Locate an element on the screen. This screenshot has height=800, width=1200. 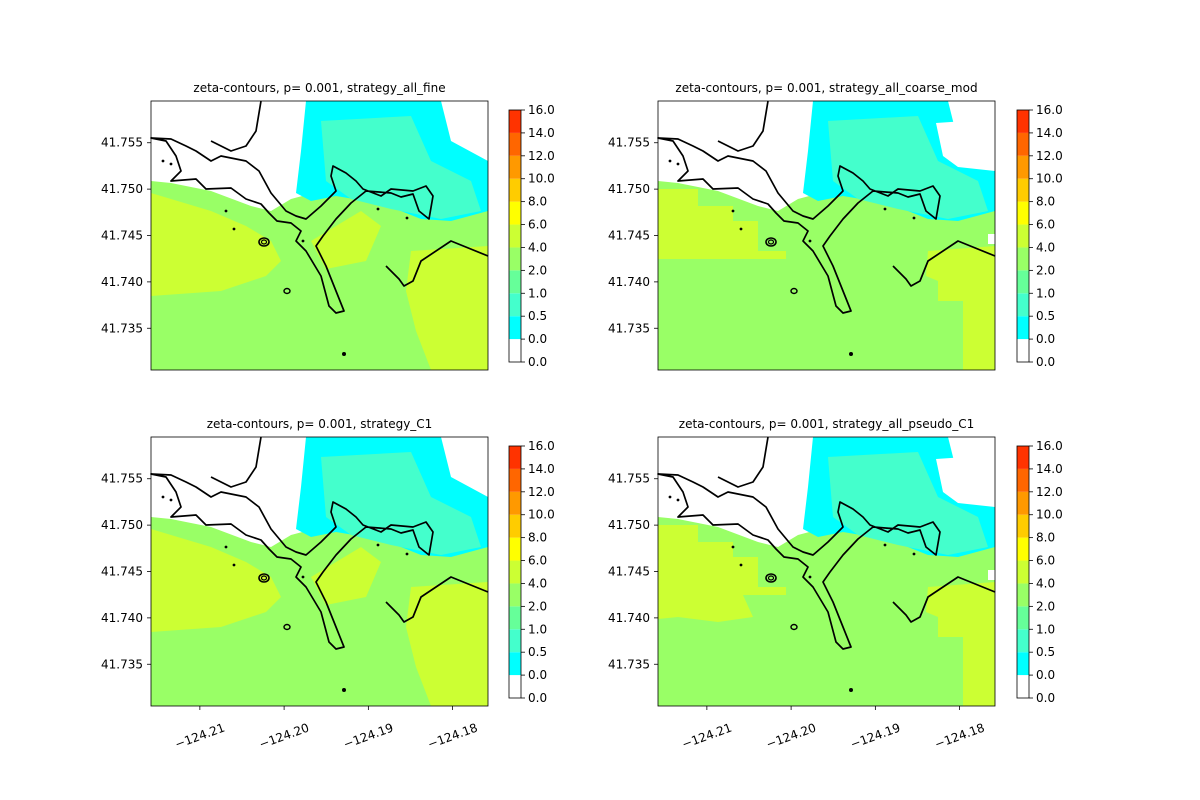
colorbar-3: 0.0 0.0 0.5 1.0 2.0 4.0 6.0 8.0 10.0 12.0 14.0 16.0 is located at coordinates (531, 572).